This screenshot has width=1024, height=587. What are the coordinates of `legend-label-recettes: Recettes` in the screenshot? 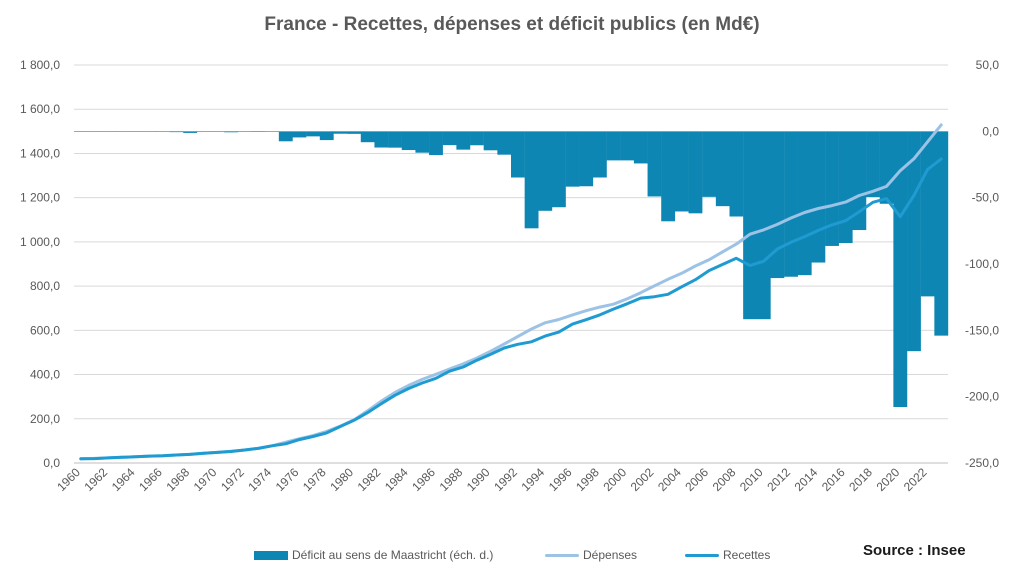 It's located at (747, 555).